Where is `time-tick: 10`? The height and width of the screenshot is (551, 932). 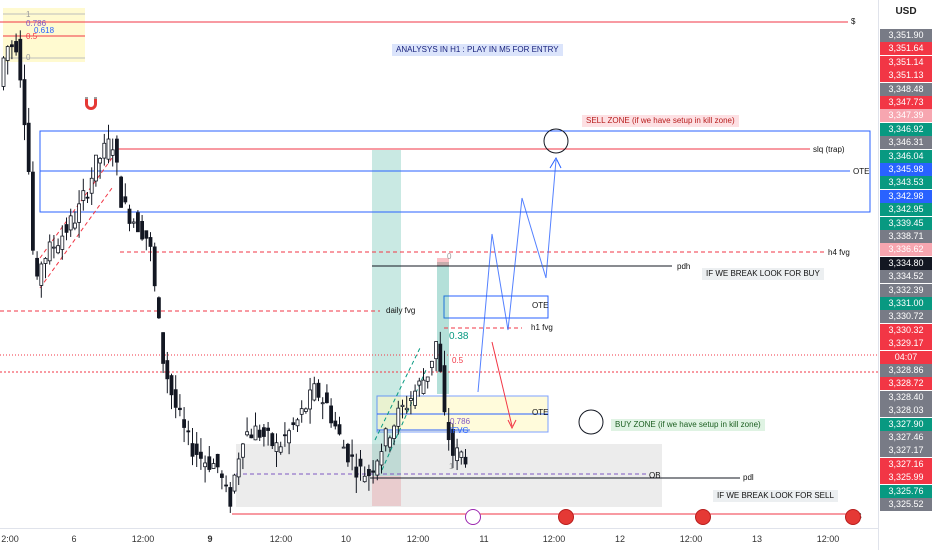
time-tick: 10 is located at coordinates (346, 539).